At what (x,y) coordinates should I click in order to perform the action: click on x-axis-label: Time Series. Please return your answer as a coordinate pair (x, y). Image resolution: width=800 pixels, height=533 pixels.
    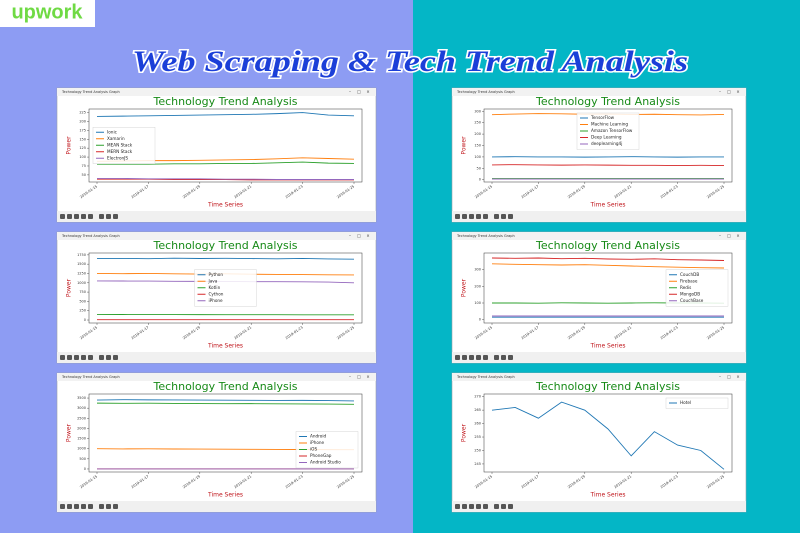
    Looking at the image, I should click on (225, 346).